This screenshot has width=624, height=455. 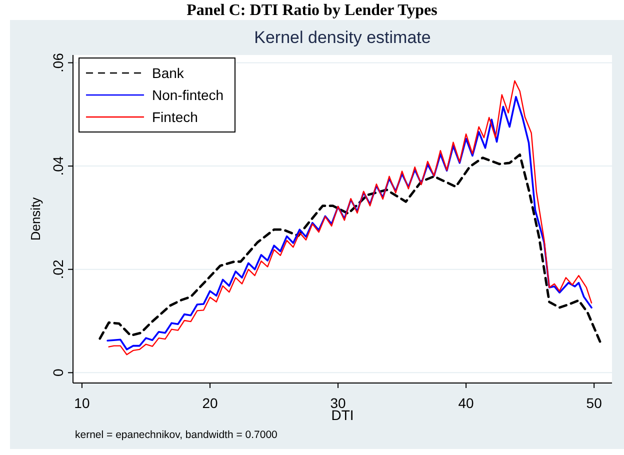 I want to click on chart-subtitle: Kernel density estimate, so click(x=342, y=37).